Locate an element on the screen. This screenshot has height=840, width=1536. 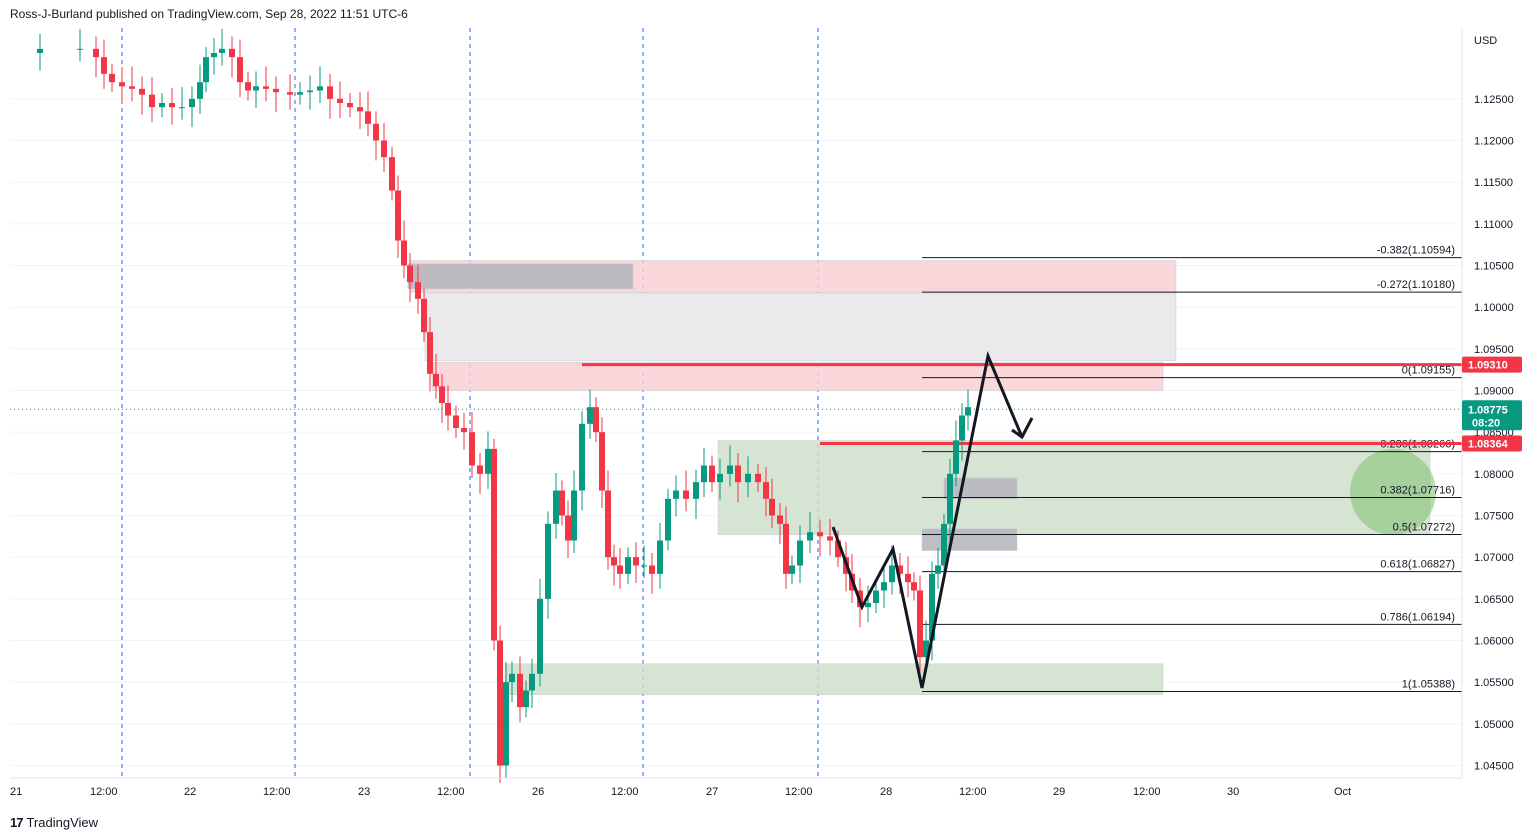
y-tick-label: 1.06000 is located at coordinates (1494, 642).